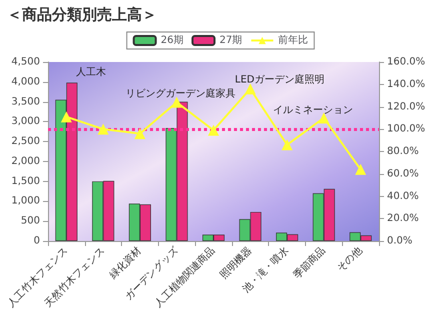 Image resolution: width=441 pixels, height=329 pixels. Describe the element at coordinates (25, 161) in the screenshot. I see `y-tick-label: 2,000` at that location.